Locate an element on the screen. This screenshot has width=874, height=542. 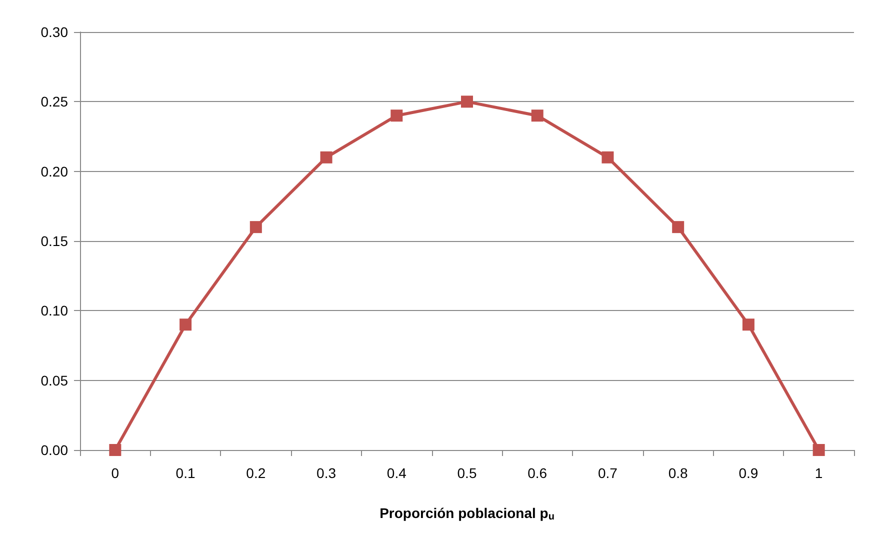
x-tick-label: 0 is located at coordinates (115, 473).